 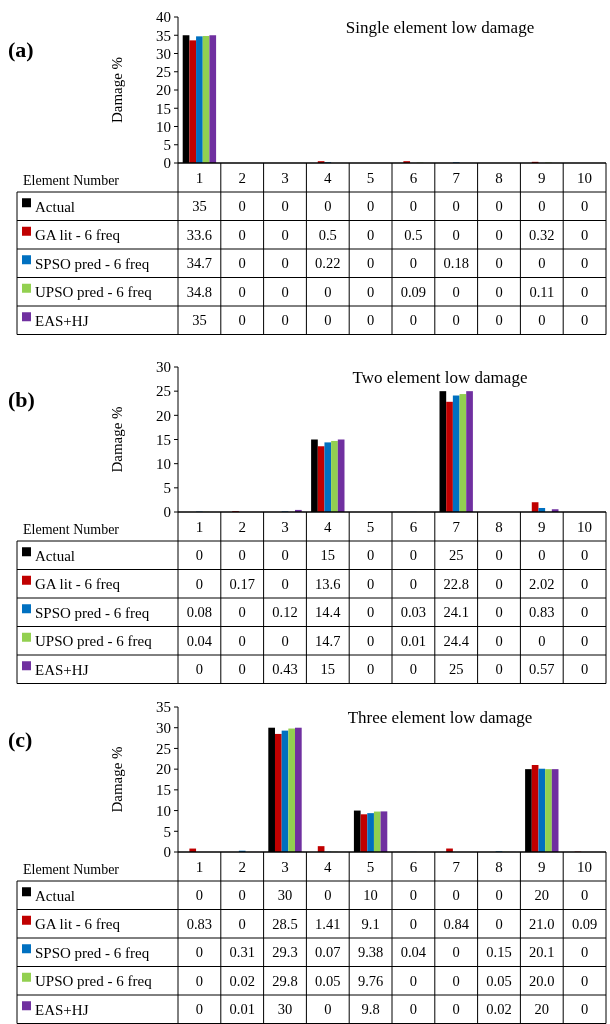 I want to click on data-label: 0.31, so click(x=242, y=952).